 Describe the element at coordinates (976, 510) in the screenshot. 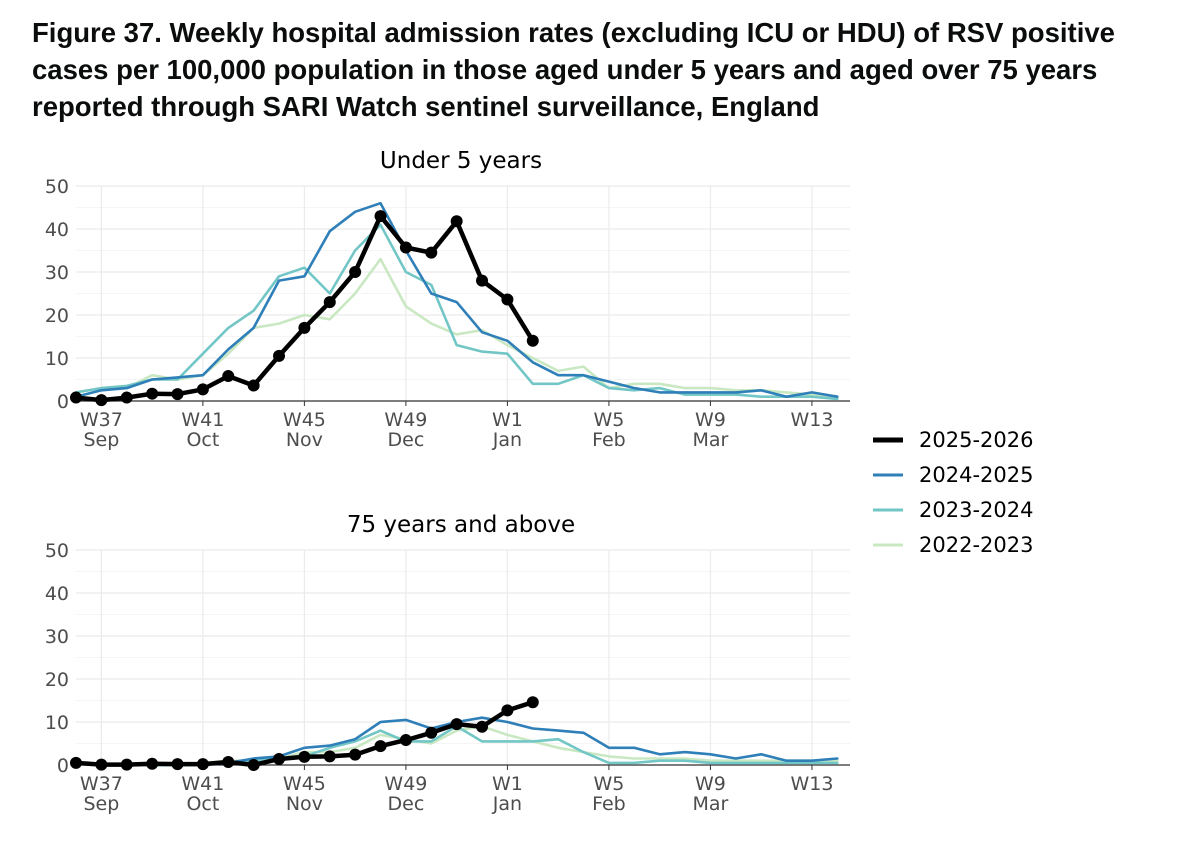

I see `legend-label-2023-2024: 2023-2024` at that location.